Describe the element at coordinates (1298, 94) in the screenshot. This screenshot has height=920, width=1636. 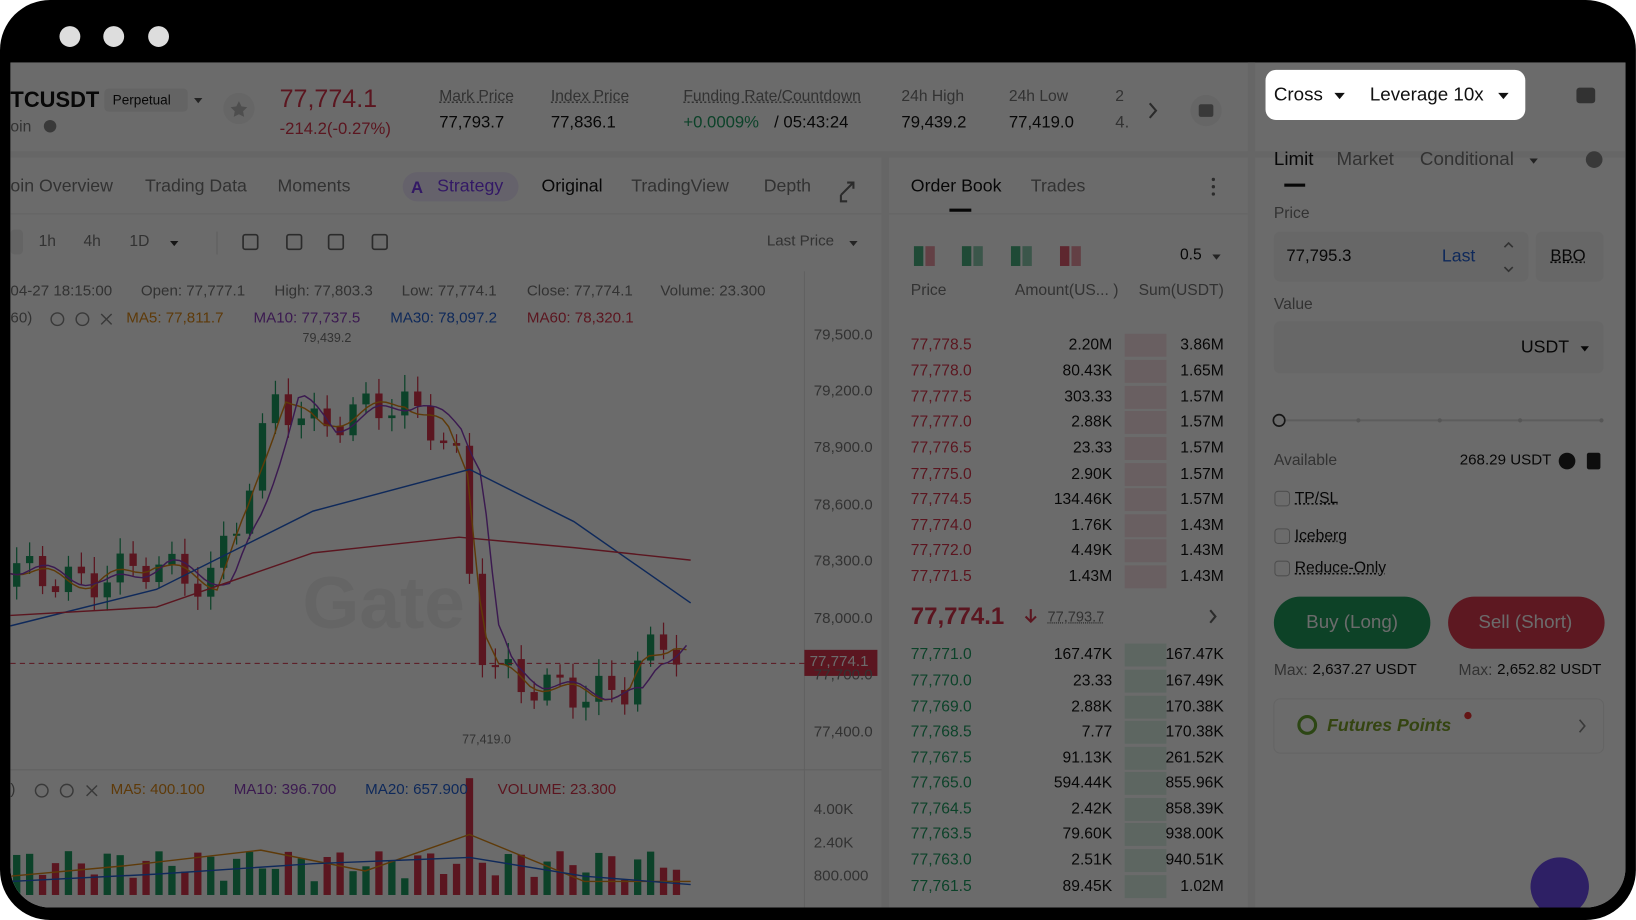
I see `margin-mode: Cross` at that location.